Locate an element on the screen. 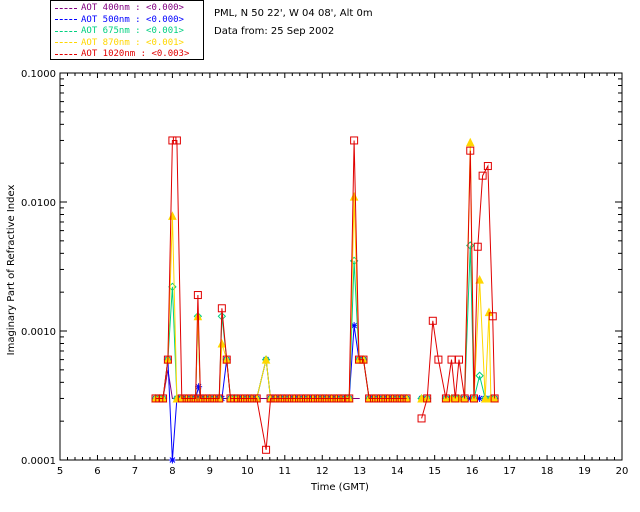 This screenshot has height=512, width=640. legend-label: AOT 675nm : <0.001> is located at coordinates (132, 31).